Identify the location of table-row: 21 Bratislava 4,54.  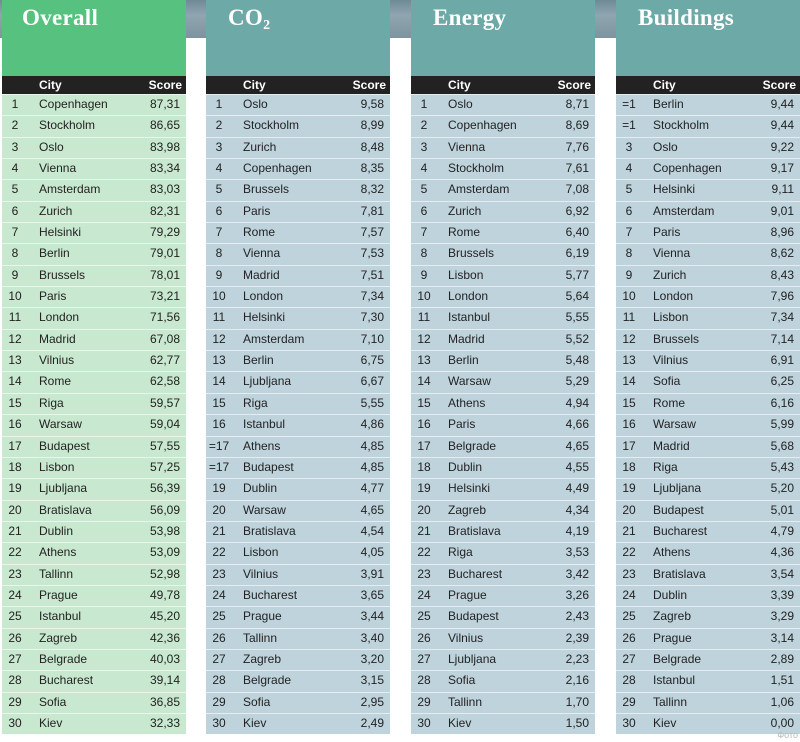
(298, 531).